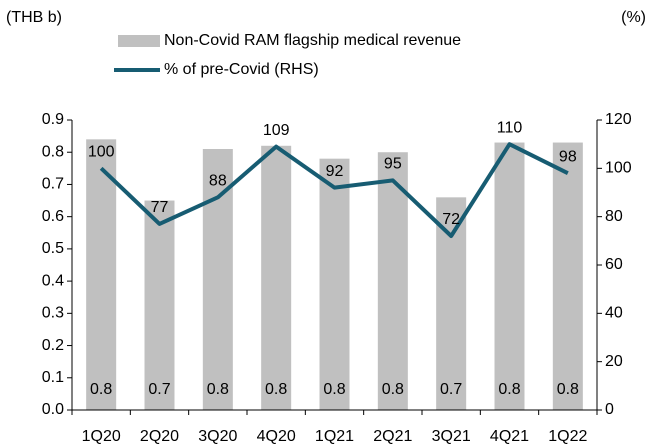 The width and height of the screenshot is (652, 447). Describe the element at coordinates (53, 151) in the screenshot. I see `y-tick-label: 0.8` at that location.